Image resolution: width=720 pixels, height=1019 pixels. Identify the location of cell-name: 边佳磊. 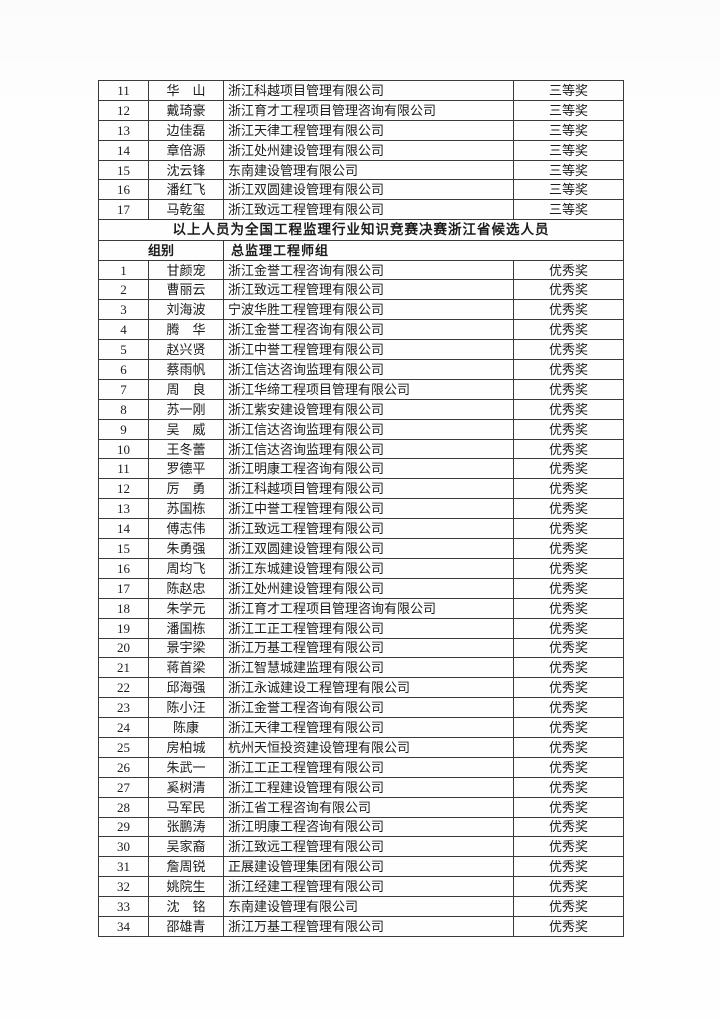
(186, 130).